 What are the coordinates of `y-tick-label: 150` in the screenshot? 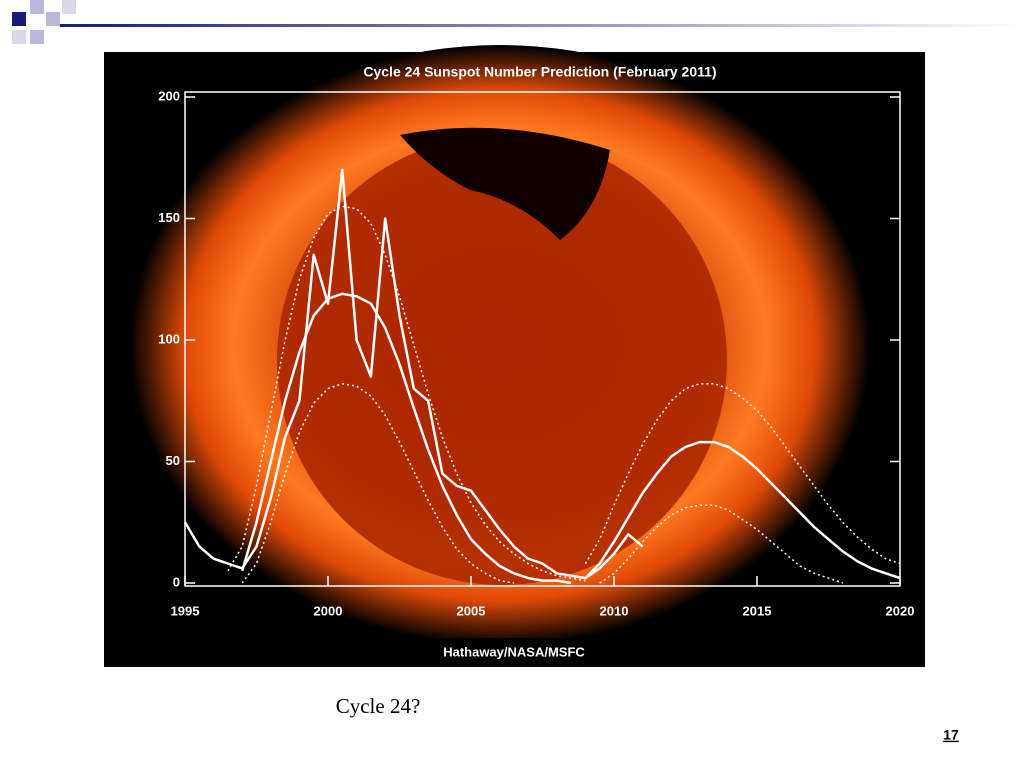 It's located at (169, 217).